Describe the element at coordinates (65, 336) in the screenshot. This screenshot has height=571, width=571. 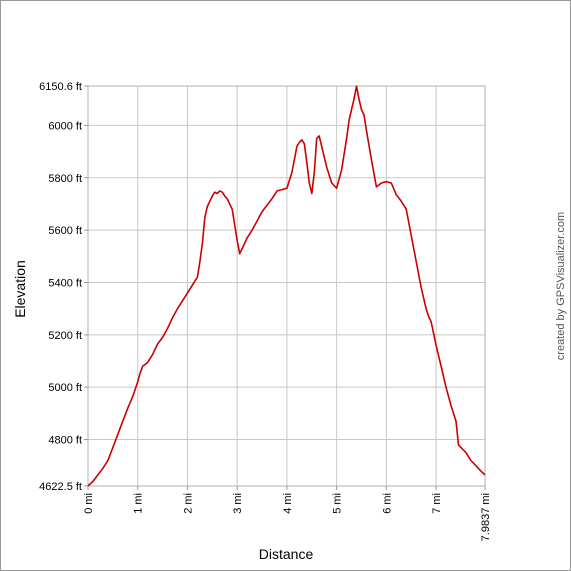
I see `y-tick-label: 5200 ft` at that location.